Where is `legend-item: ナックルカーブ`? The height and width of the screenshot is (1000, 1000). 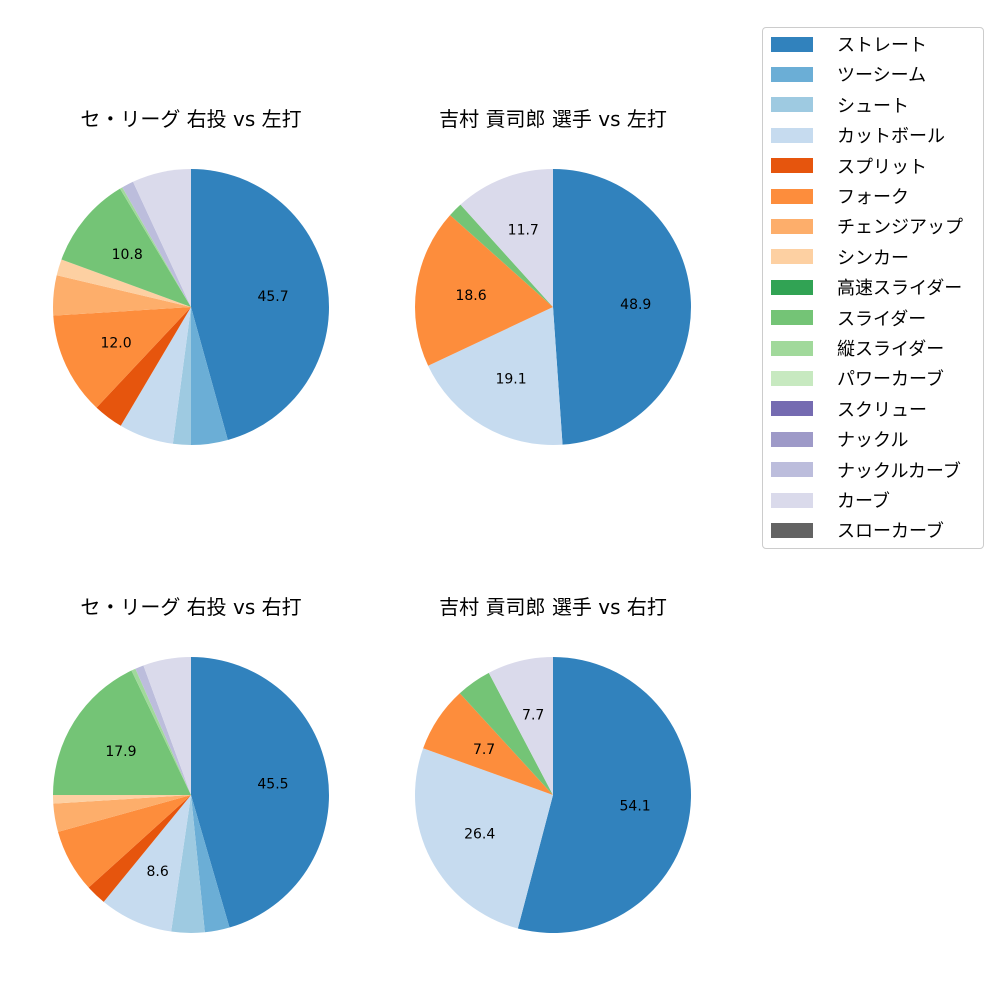
legend-item: ナックルカーブ is located at coordinates (866, 470).